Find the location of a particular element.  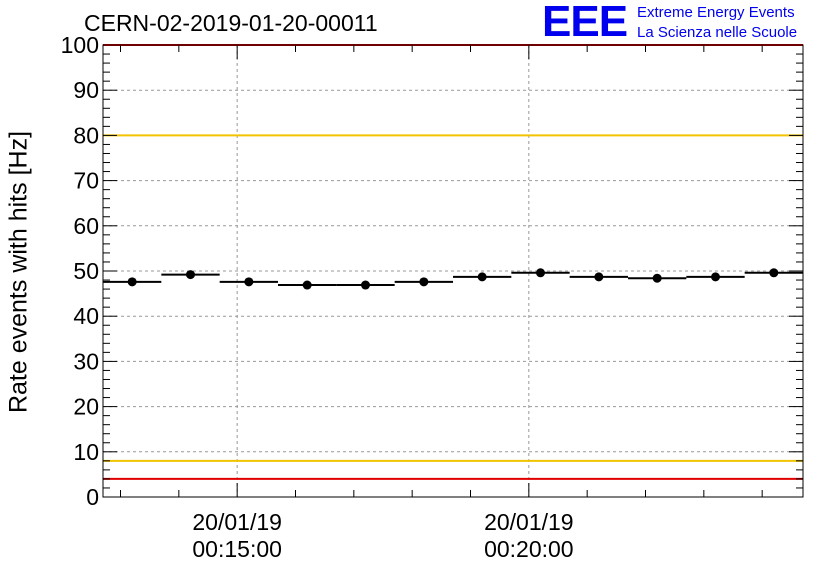

y-tick-label: 10 is located at coordinates (86, 452).